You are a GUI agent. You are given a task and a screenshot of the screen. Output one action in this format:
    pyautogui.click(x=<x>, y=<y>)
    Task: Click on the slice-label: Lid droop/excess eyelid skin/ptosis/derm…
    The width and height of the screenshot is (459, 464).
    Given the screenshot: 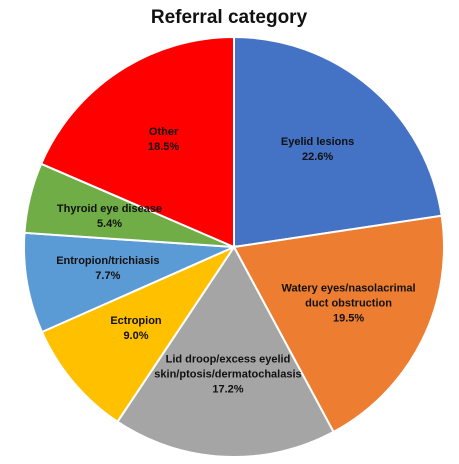 What is the action you would take?
    pyautogui.click(x=228, y=375)
    